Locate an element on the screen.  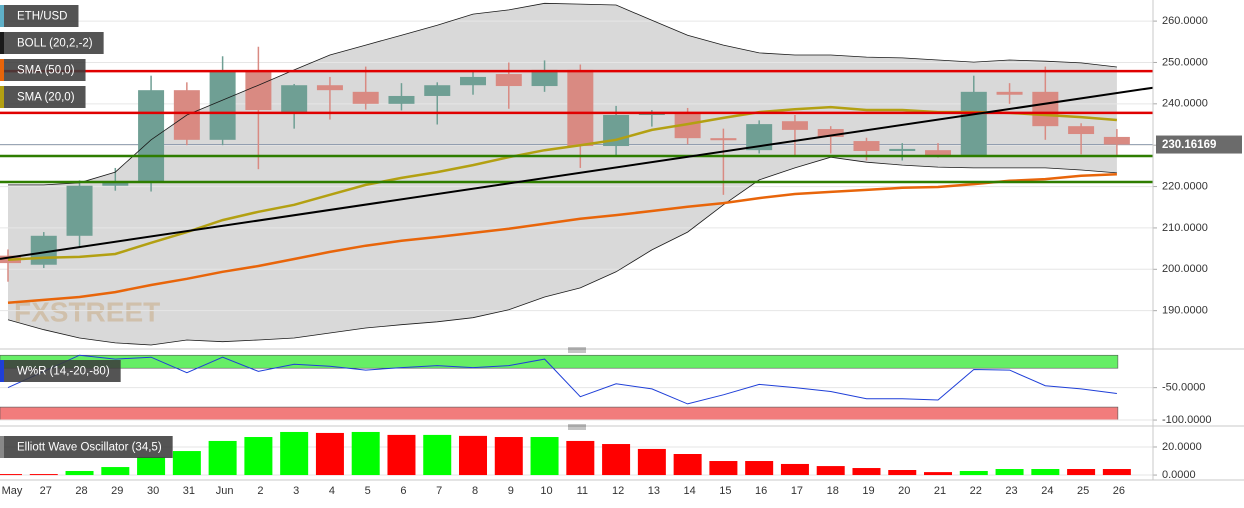
y-tick-label: 220.0000 is located at coordinates (1185, 186).